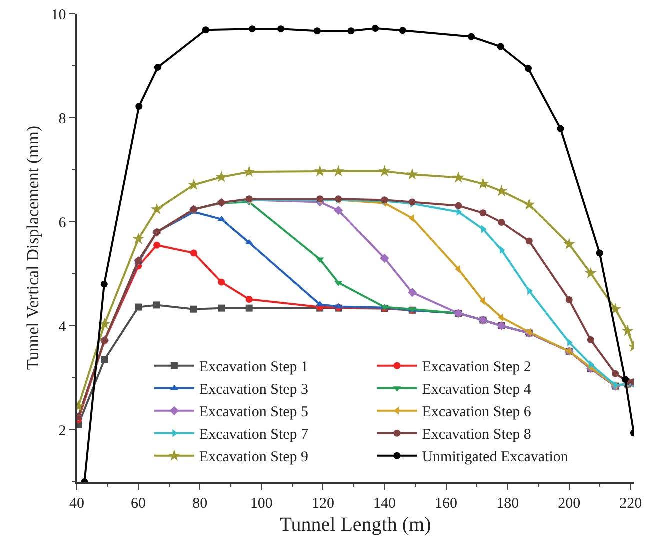  Describe the element at coordinates (254, 435) in the screenshot. I see `legend-label: Excavation Step 7` at that location.